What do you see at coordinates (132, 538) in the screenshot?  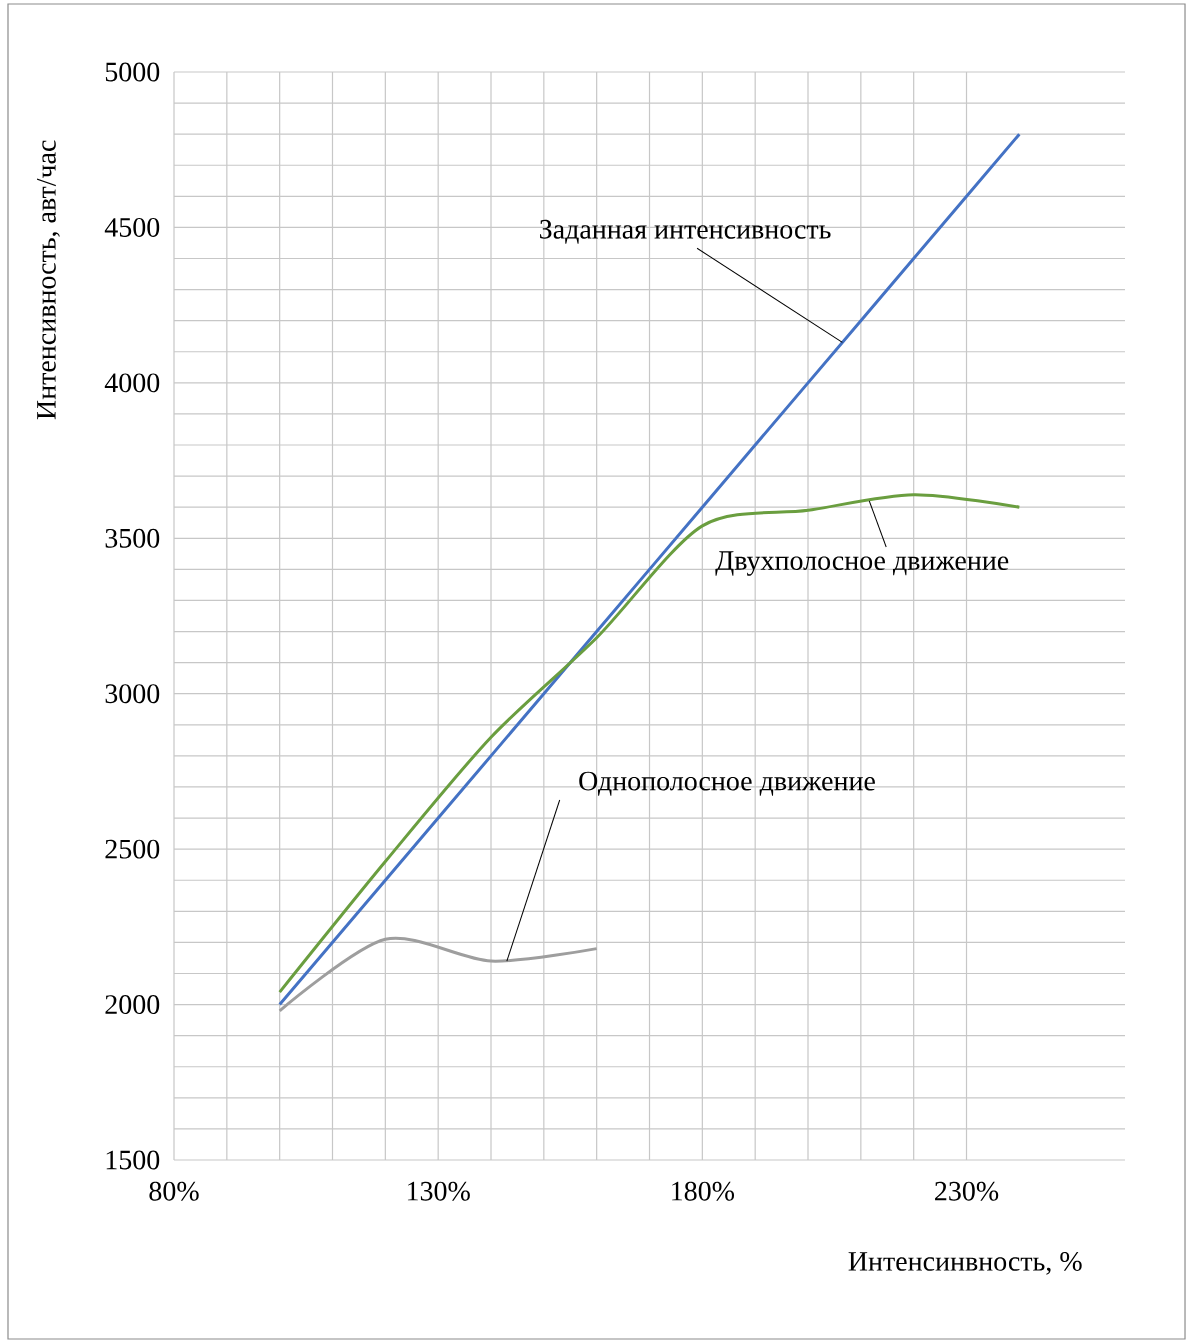 I see `y-tick-label: 3500` at bounding box center [132, 538].